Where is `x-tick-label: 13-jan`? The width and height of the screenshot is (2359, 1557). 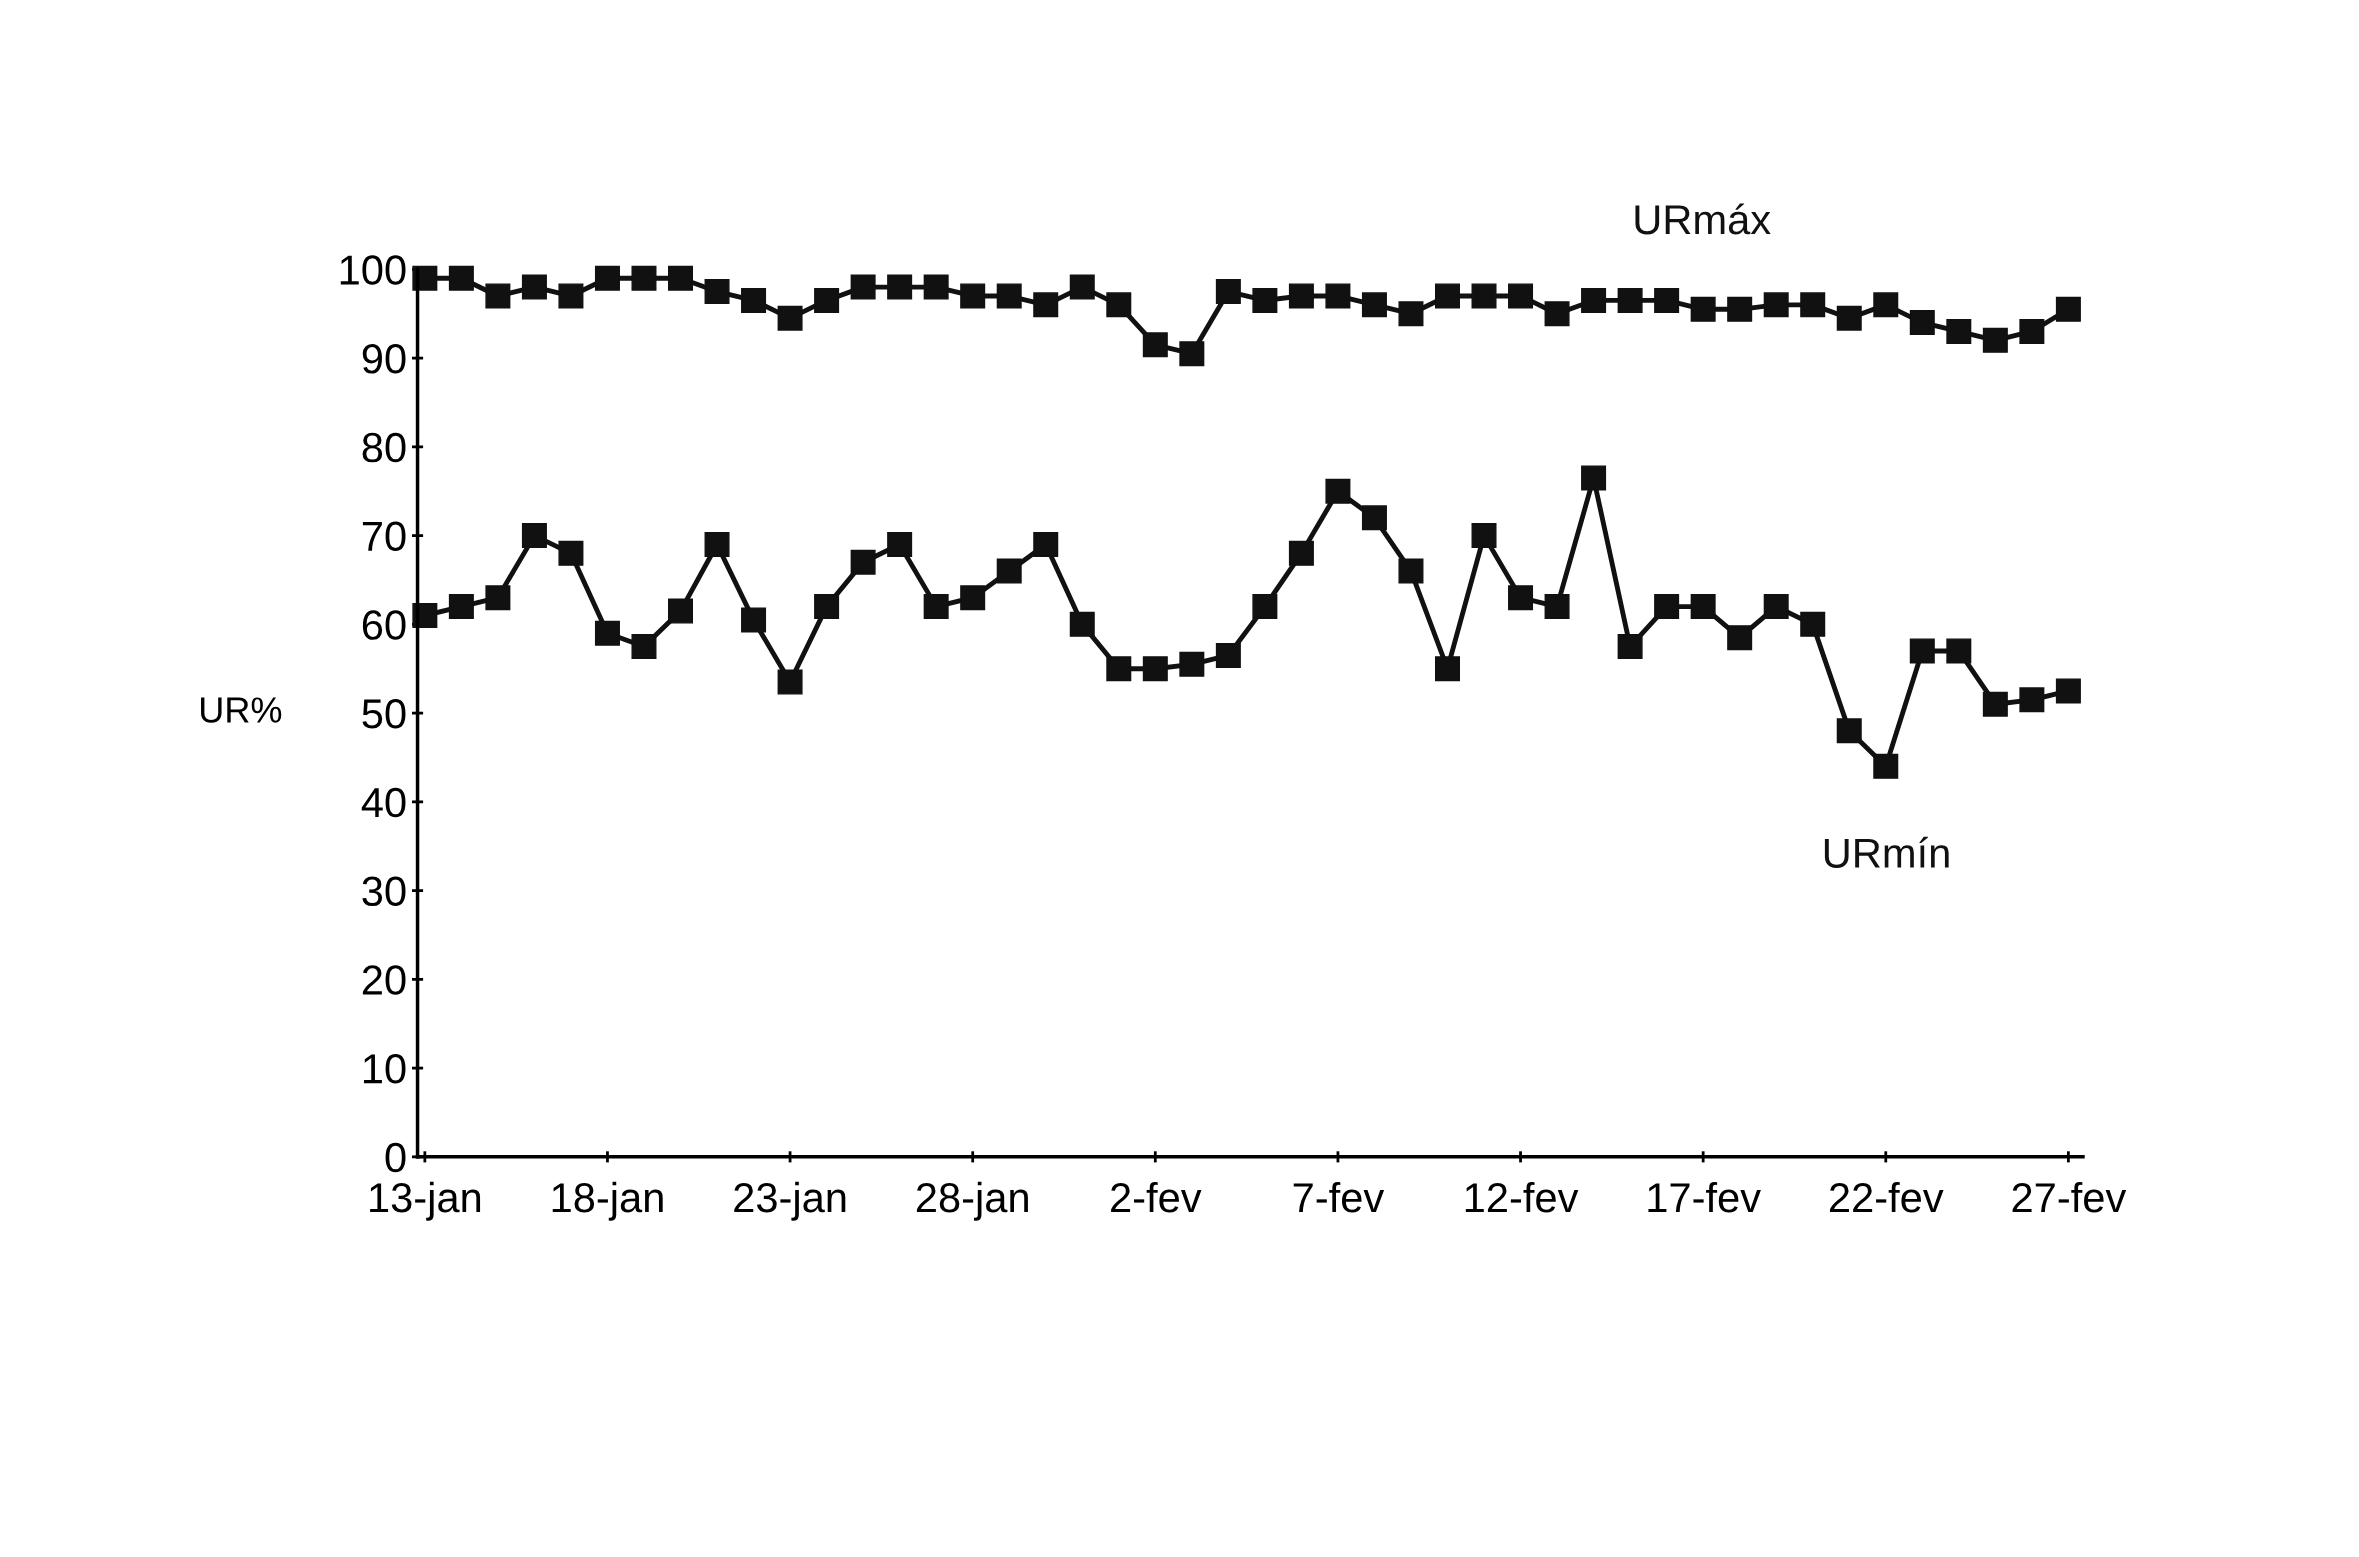
x-tick-label: 13-jan is located at coordinates (425, 1201).